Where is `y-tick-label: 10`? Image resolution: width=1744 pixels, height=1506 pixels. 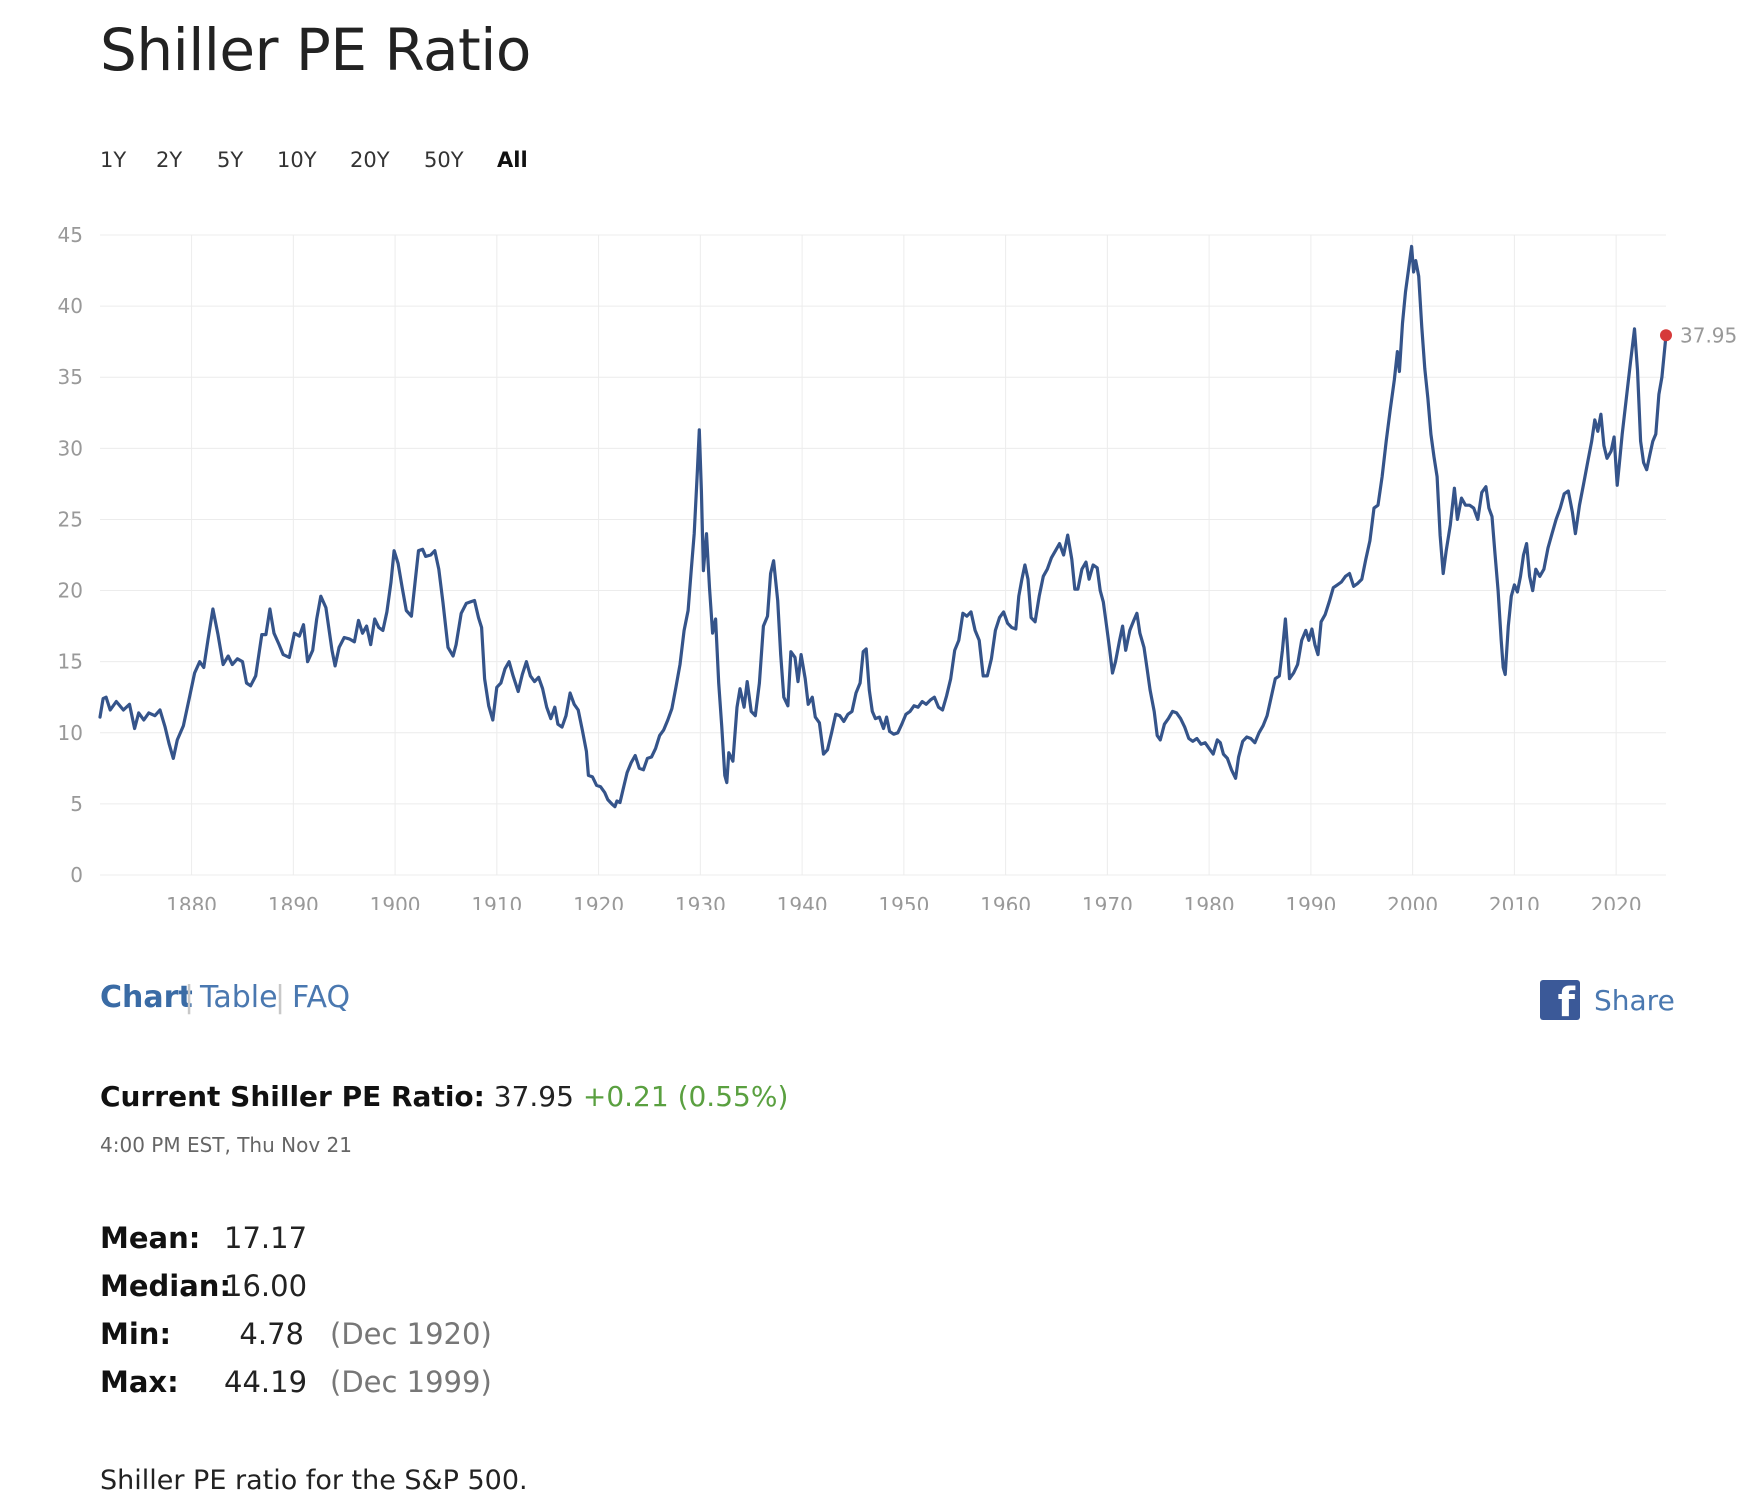 y-tick-label: 10 is located at coordinates (70, 733).